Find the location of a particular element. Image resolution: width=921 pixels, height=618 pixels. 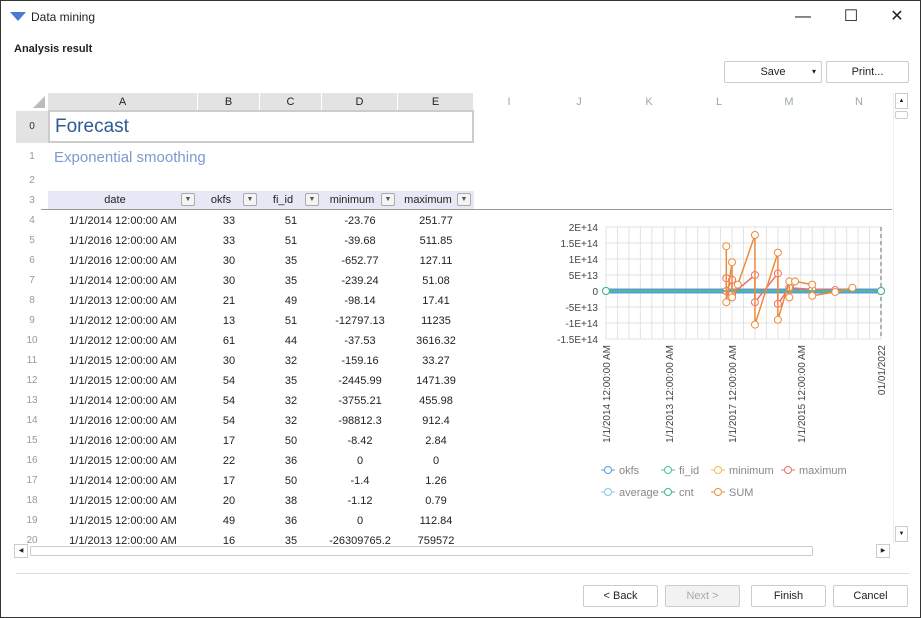

cell-fi_id: 32 is located at coordinates (291, 421).